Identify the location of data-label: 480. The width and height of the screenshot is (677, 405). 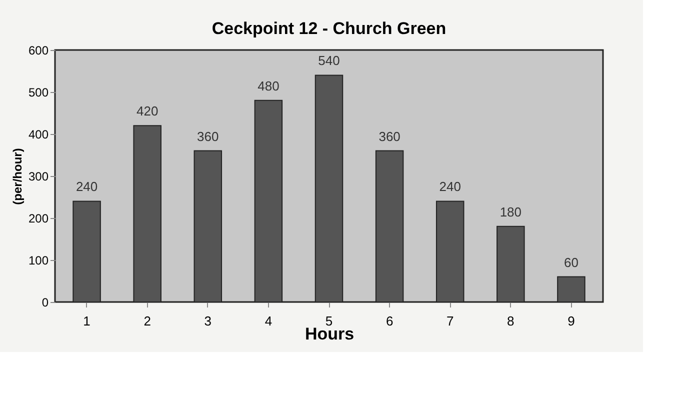
(269, 86).